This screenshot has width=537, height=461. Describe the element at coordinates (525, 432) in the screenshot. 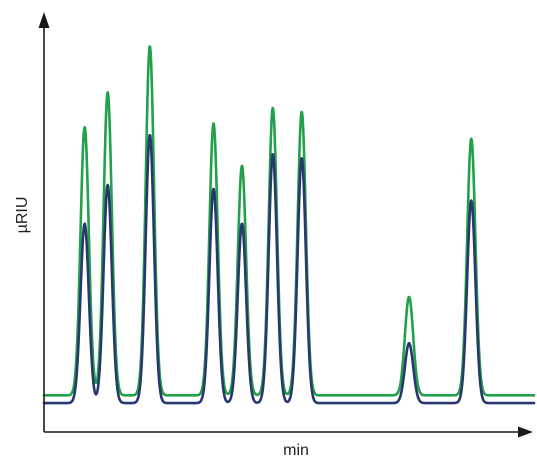

I see `x-axis-arrow` at that location.